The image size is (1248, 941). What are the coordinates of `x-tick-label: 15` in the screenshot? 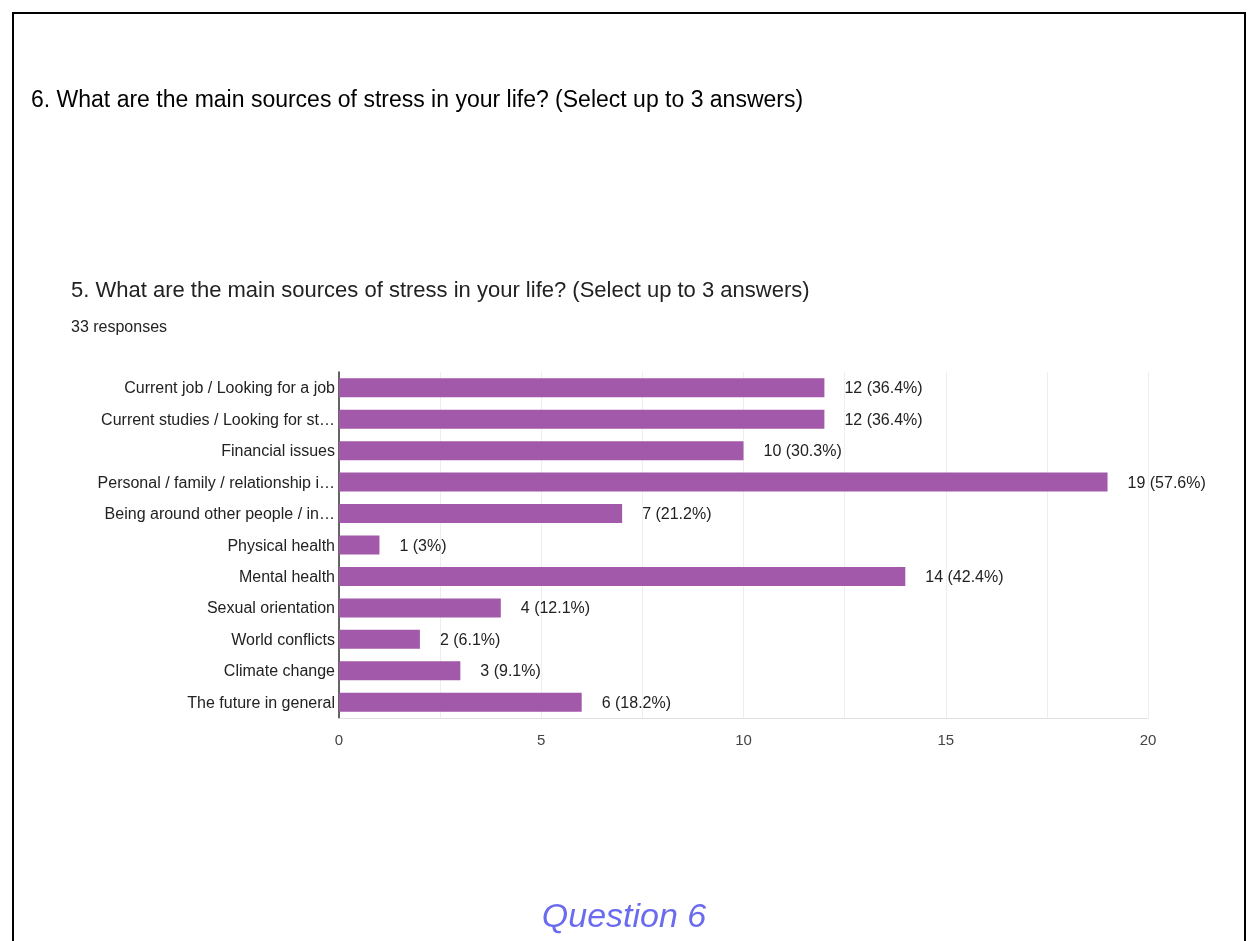 It's located at (946, 739).